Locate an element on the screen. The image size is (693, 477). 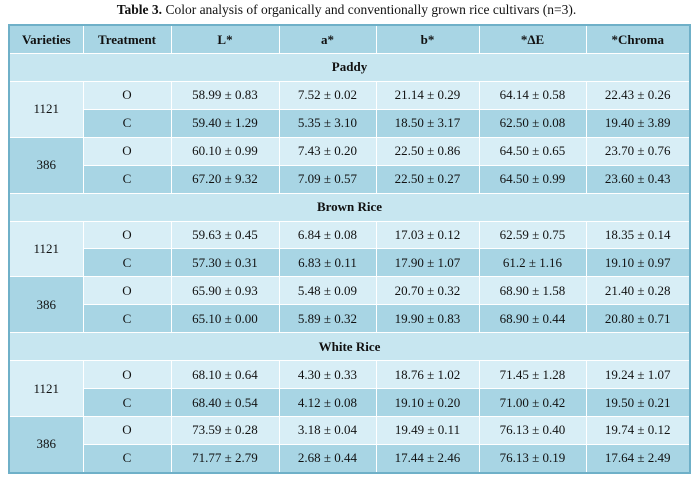
b-star-cell: 22.50 ± 0.27 is located at coordinates (427, 179).